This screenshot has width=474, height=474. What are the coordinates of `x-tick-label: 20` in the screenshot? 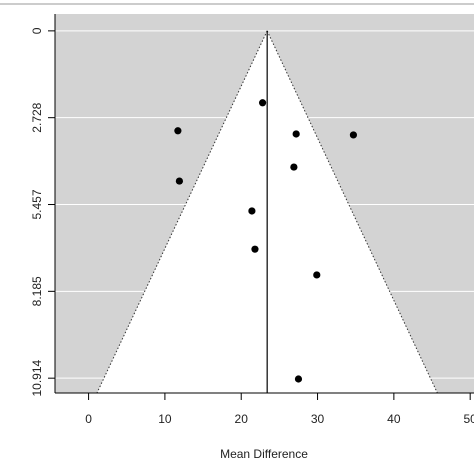 It's located at (242, 419).